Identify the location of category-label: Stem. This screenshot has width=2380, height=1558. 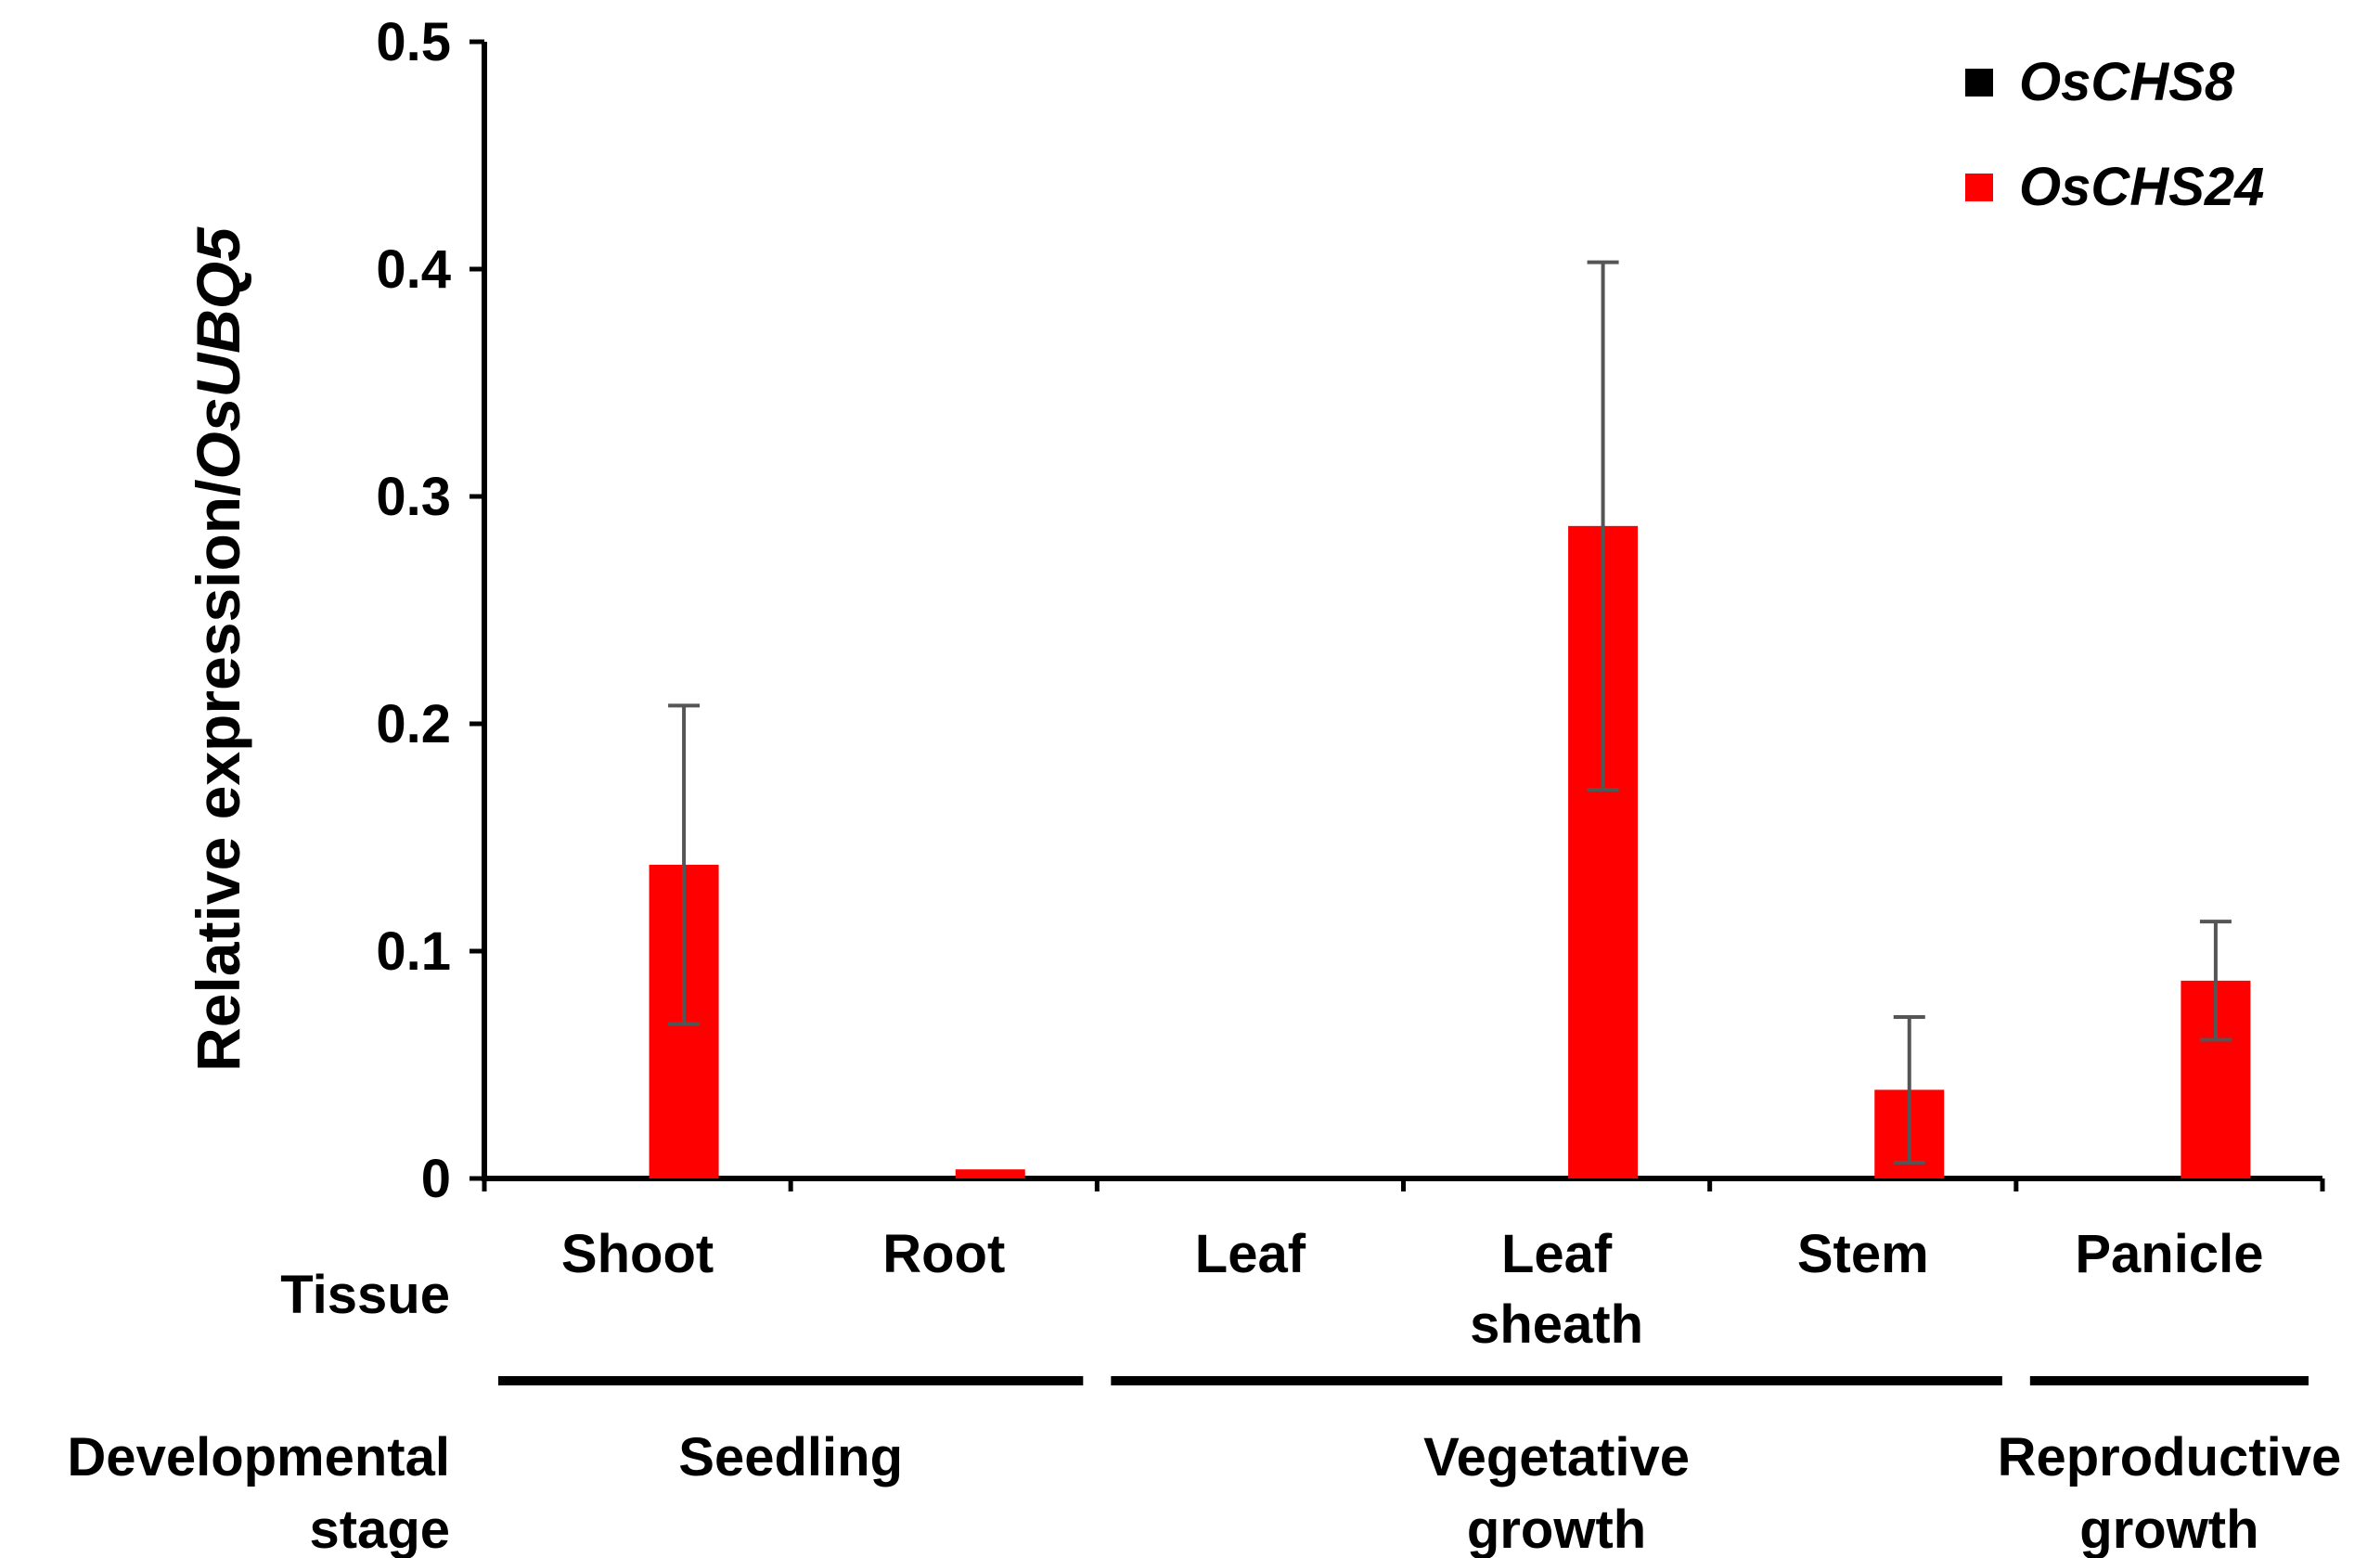
(1863, 1254).